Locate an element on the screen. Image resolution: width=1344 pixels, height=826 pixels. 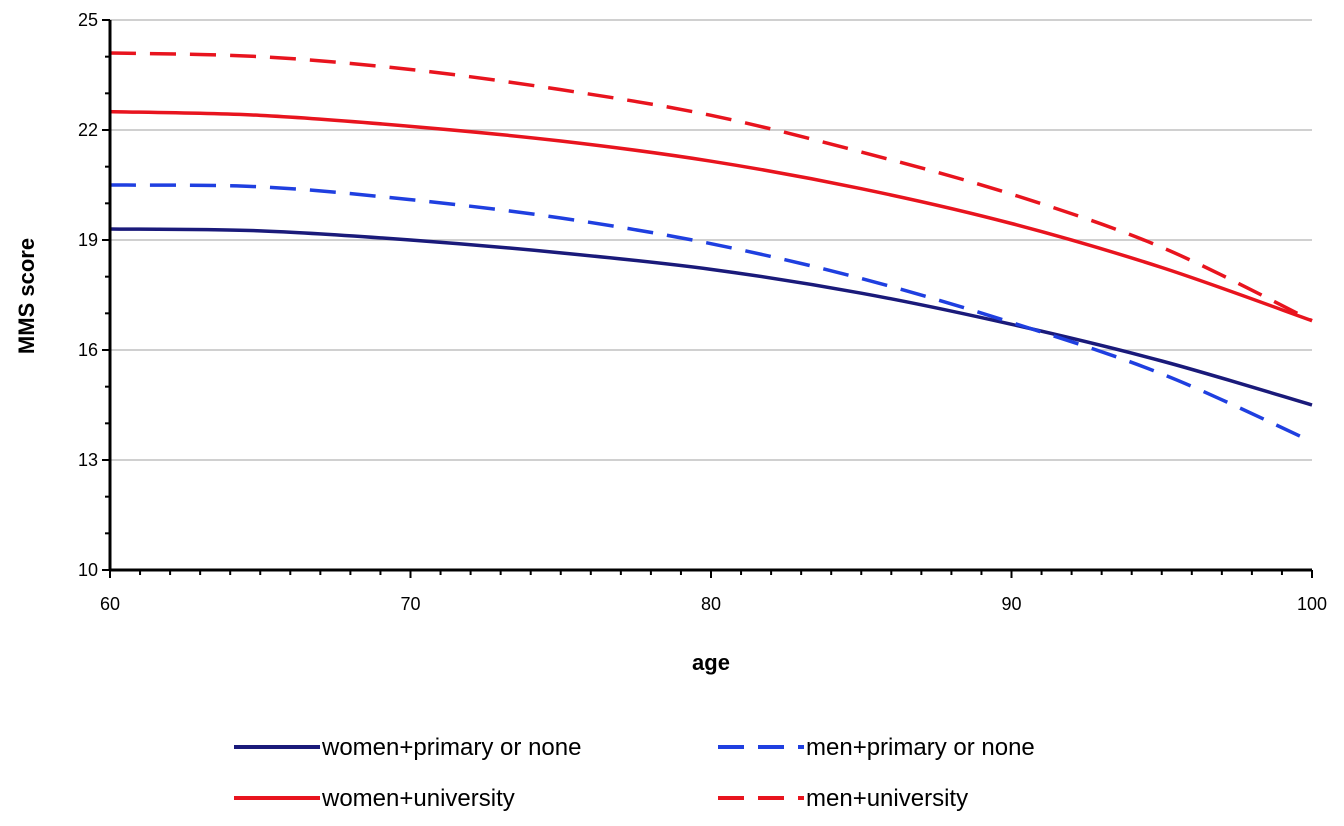
legend-label: men+primary or none is located at coordinates (920, 747).